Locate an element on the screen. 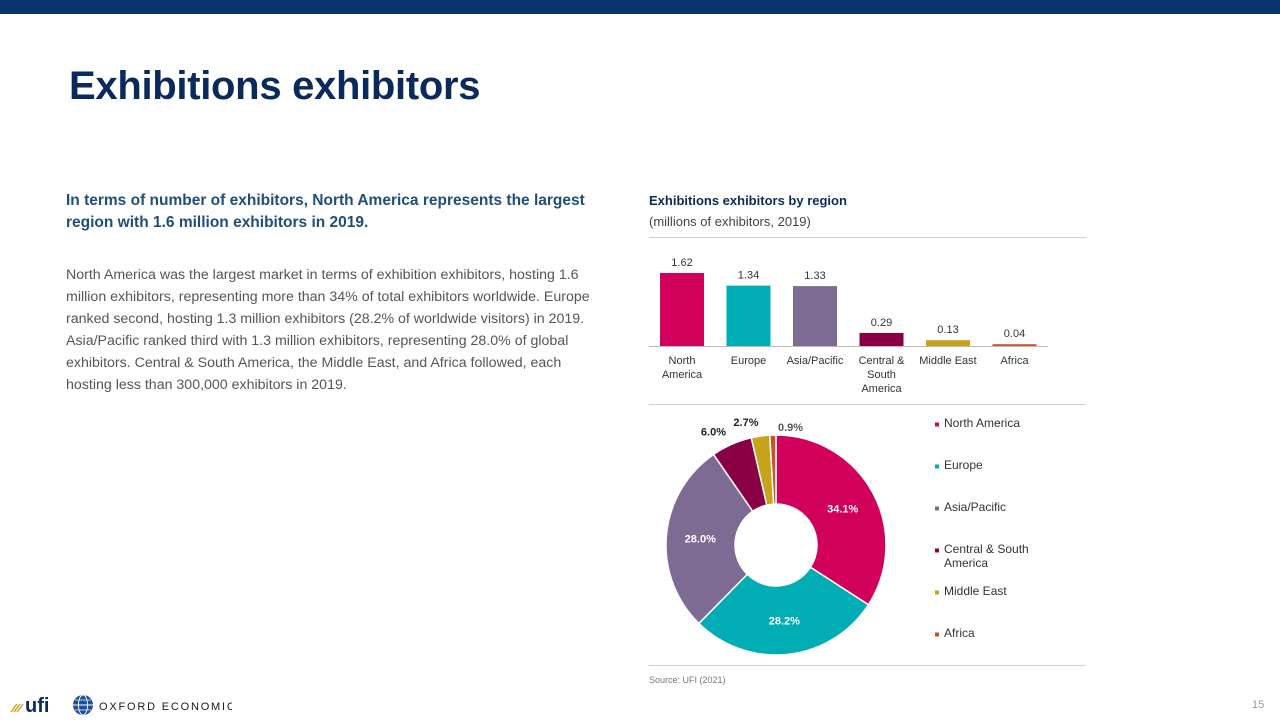  donut-percent-label: 0.9% is located at coordinates (790, 428).